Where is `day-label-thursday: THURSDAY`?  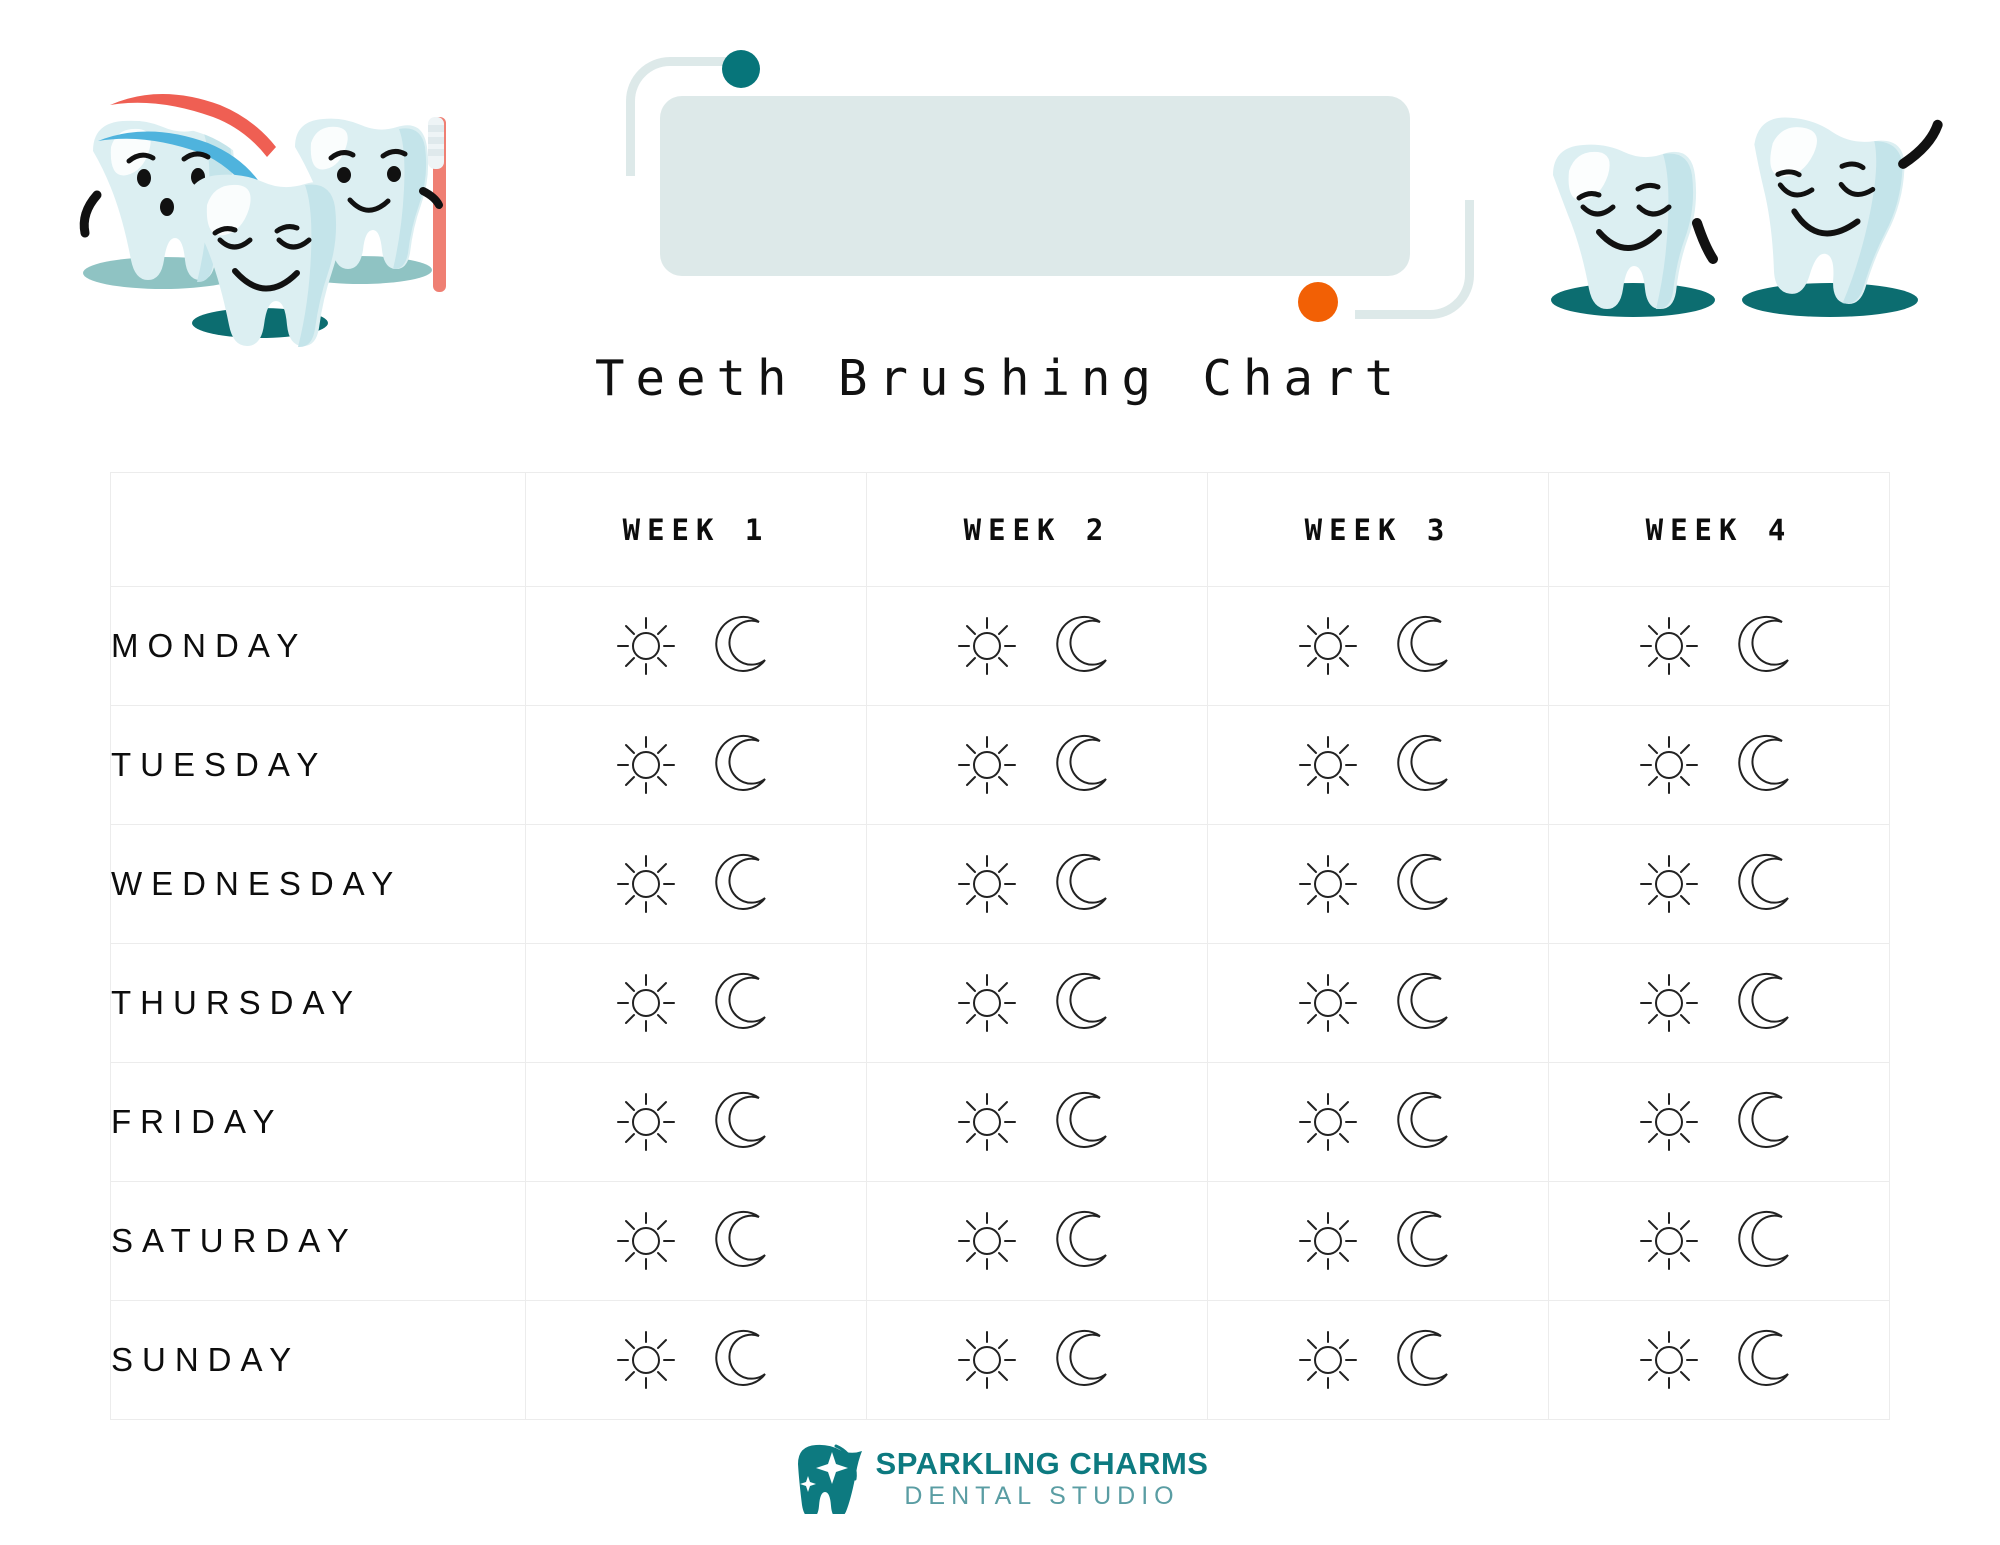 day-label-thursday: THURSDAY is located at coordinates (318, 1003).